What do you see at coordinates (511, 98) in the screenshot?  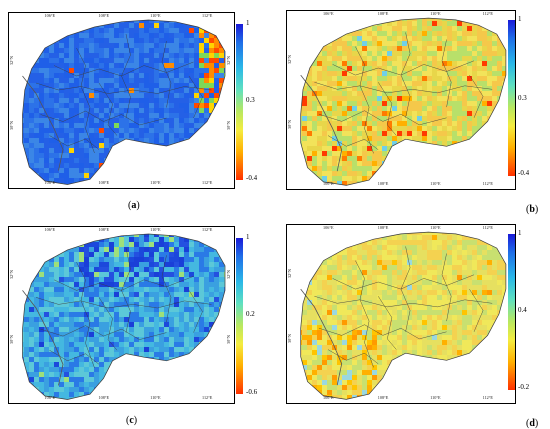 I see `colorbar-b` at bounding box center [511, 98].